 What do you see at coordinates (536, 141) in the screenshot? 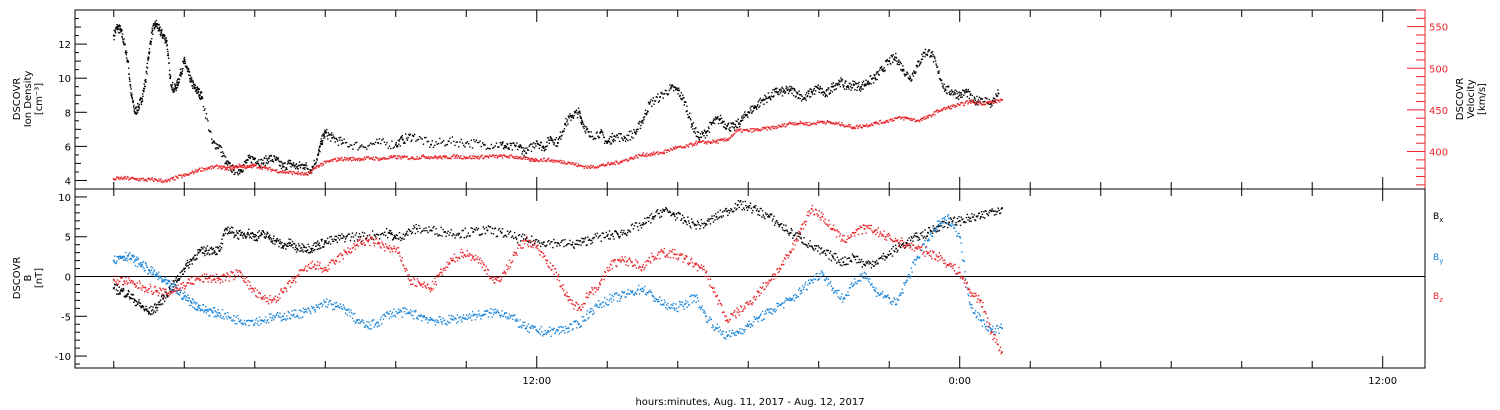
I see `ion-density-point` at bounding box center [536, 141].